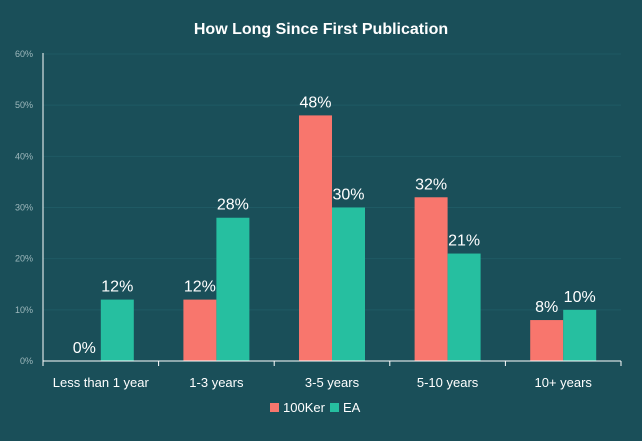  Describe the element at coordinates (24, 208) in the screenshot. I see `y-tick-label: 30%` at that location.